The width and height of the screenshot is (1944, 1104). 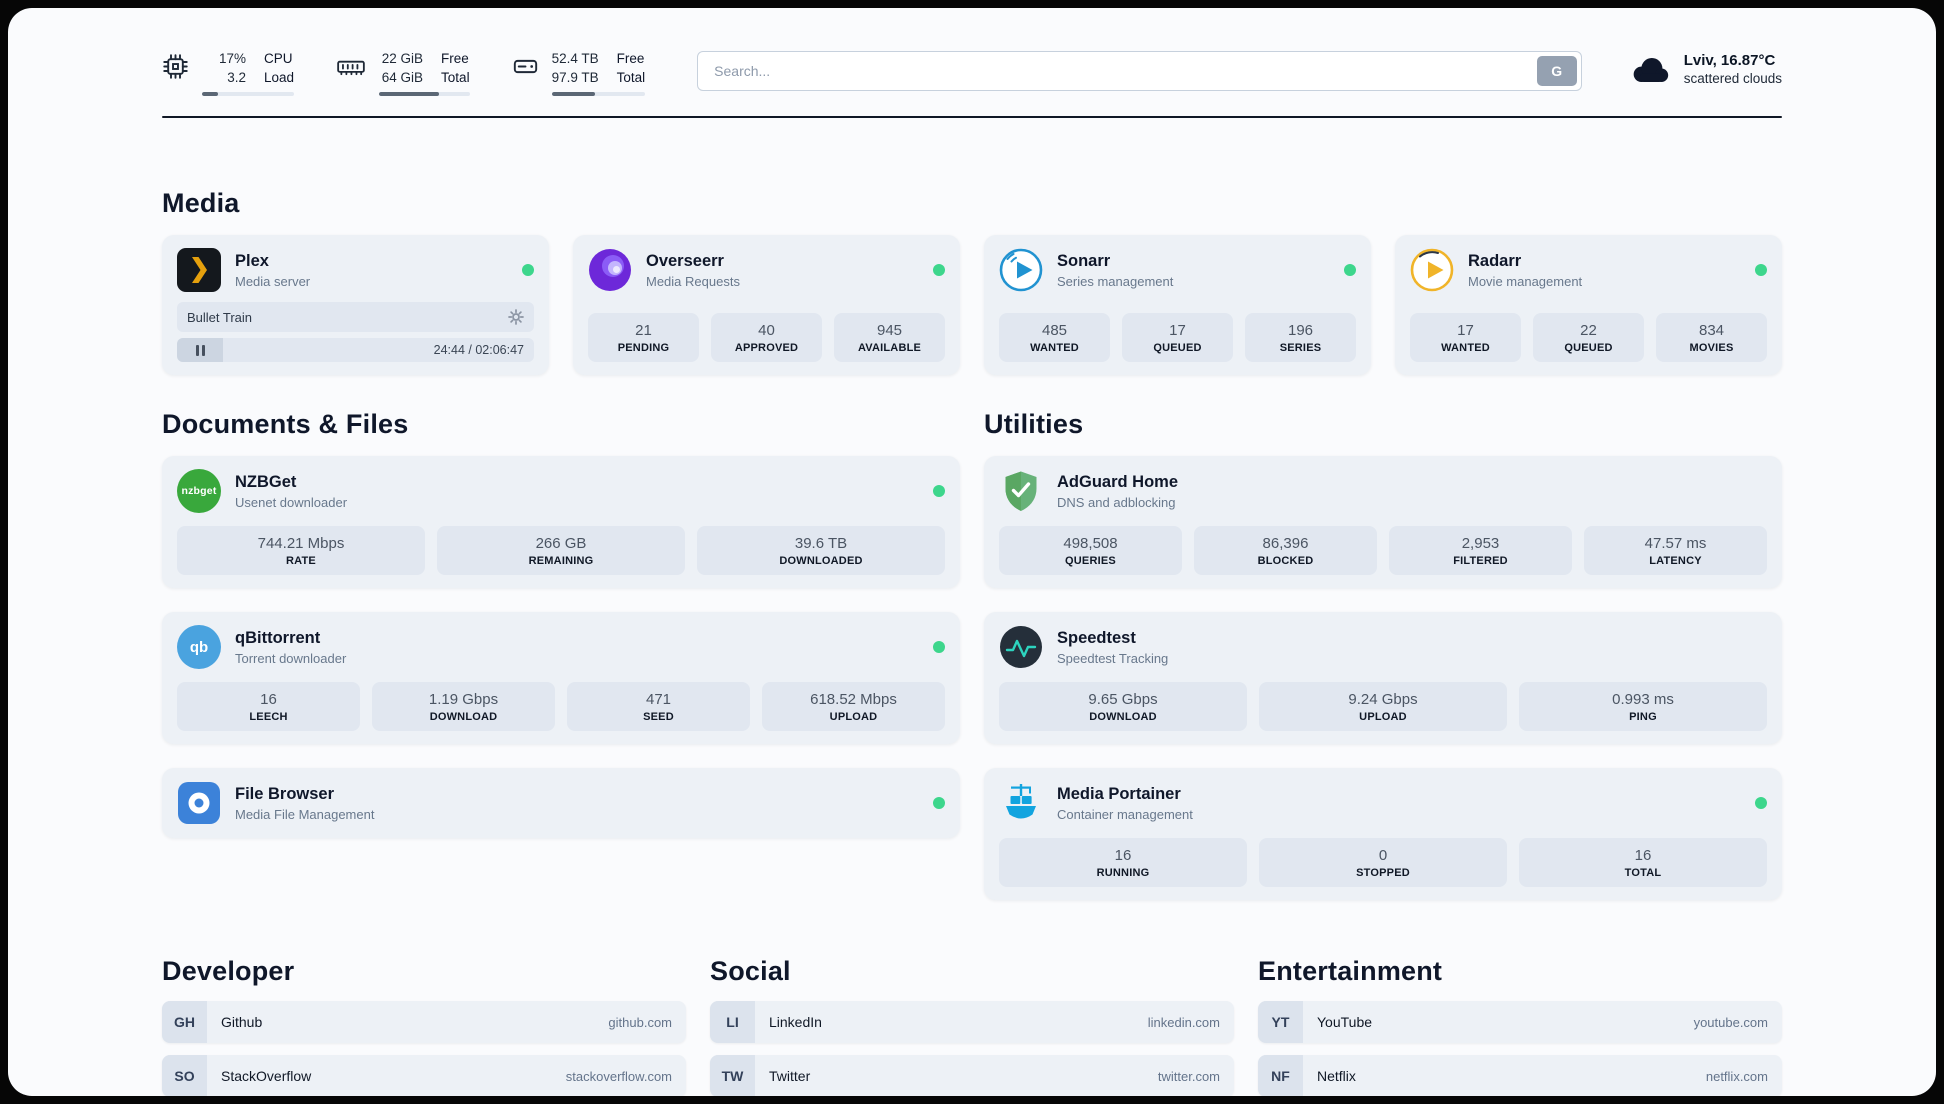 I want to click on cpu-load-label: Load, so click(x=279, y=77).